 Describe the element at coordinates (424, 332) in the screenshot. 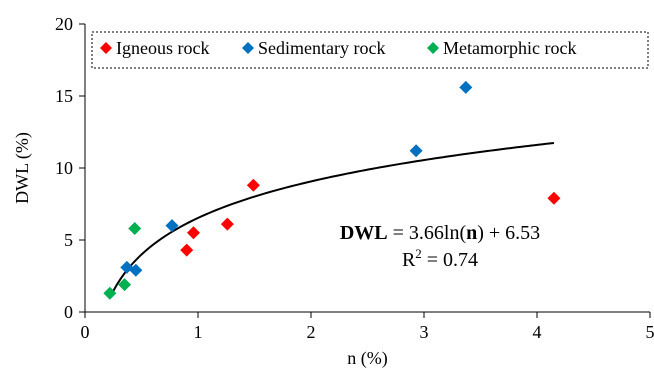

I see `x-tick-label: 3` at that location.